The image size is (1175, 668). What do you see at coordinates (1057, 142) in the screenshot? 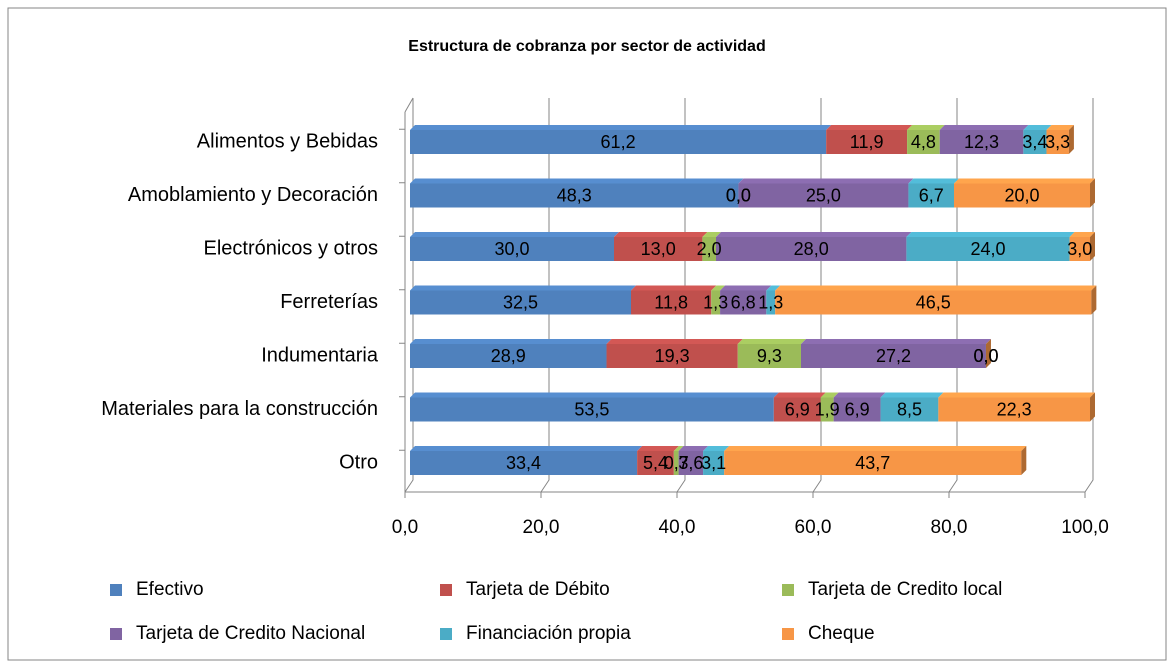
I see `data-label: 3,3` at bounding box center [1057, 142].